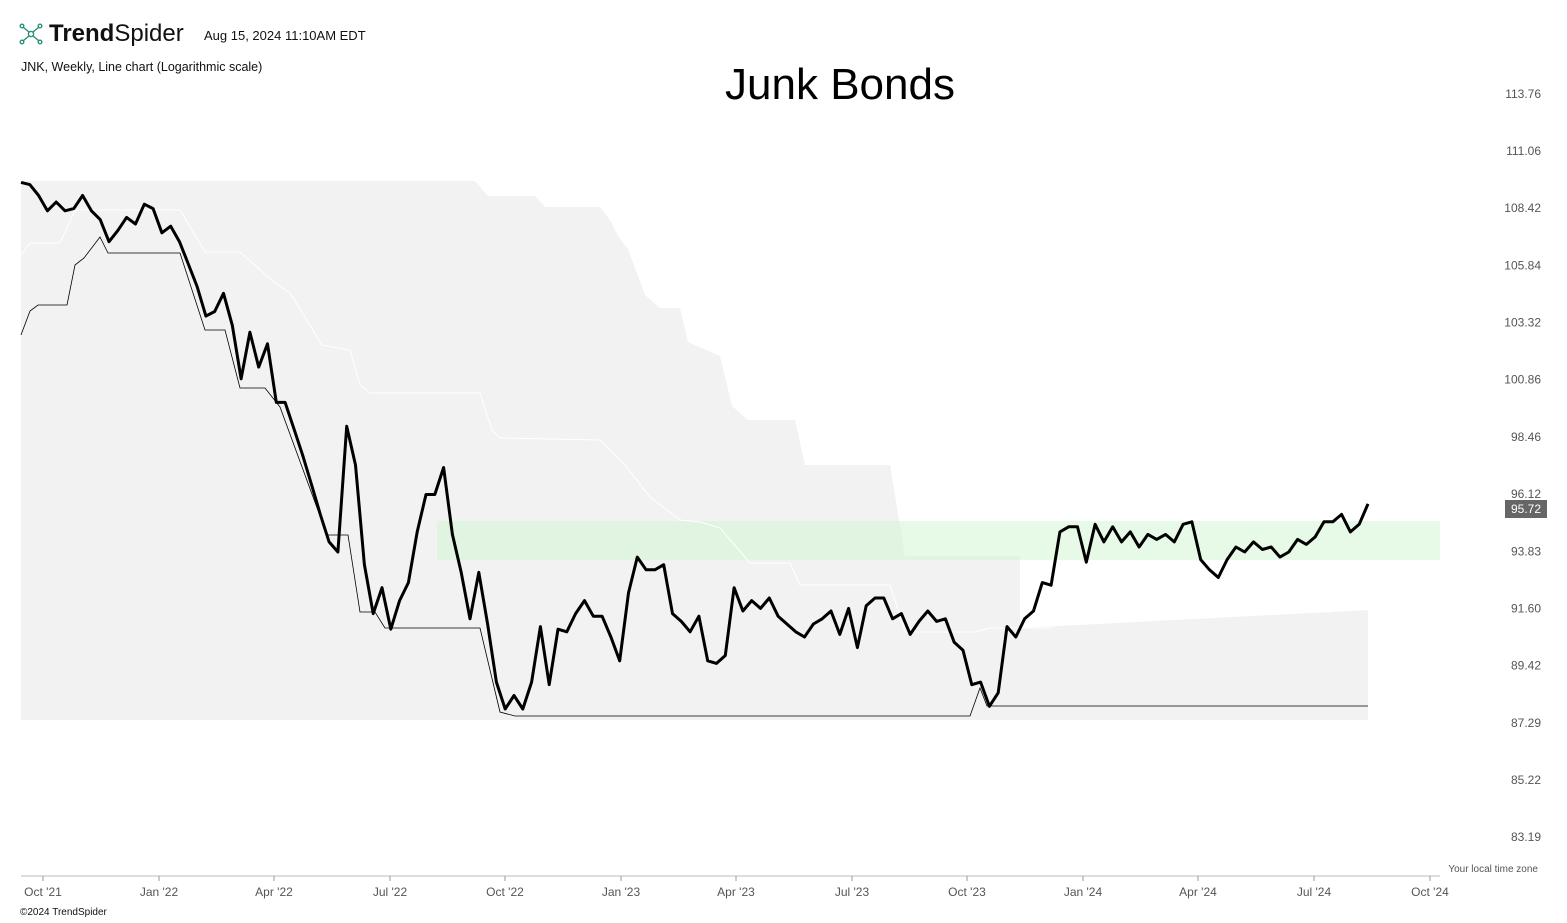  I want to click on y-tick-label: 96.12, so click(1526, 494).